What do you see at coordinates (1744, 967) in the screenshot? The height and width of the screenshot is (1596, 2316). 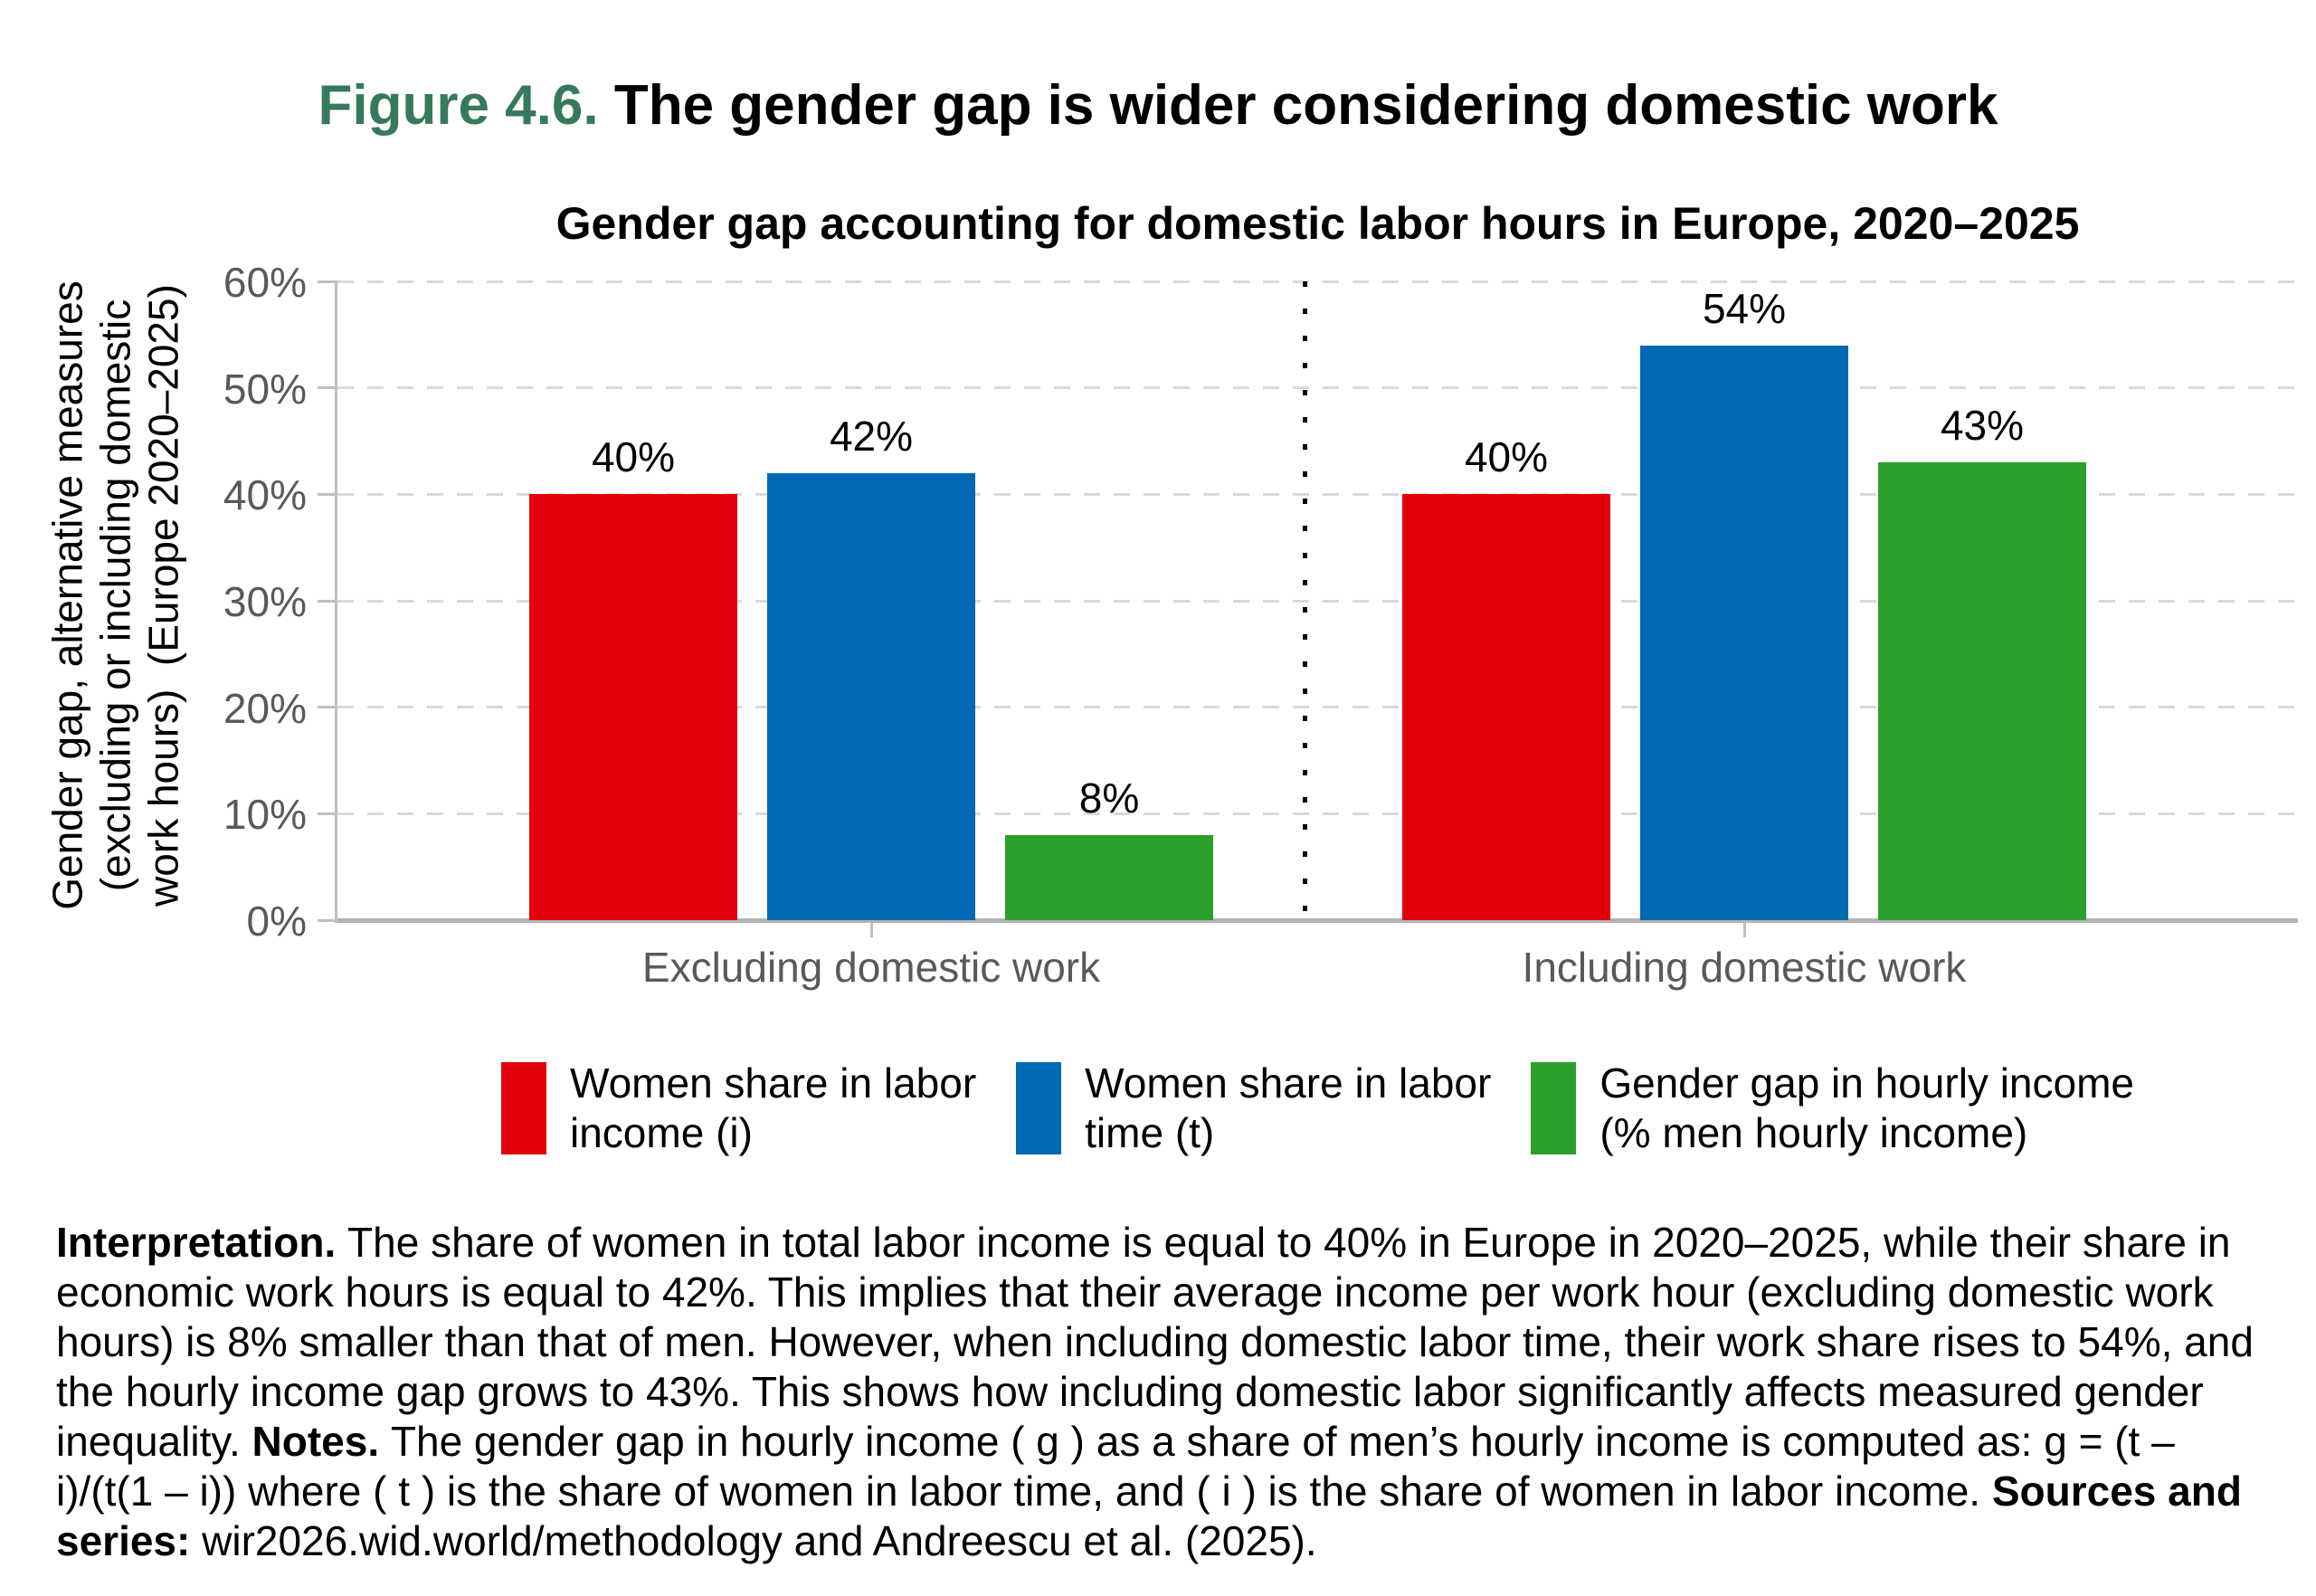 I see `group-label: Including domestic work` at bounding box center [1744, 967].